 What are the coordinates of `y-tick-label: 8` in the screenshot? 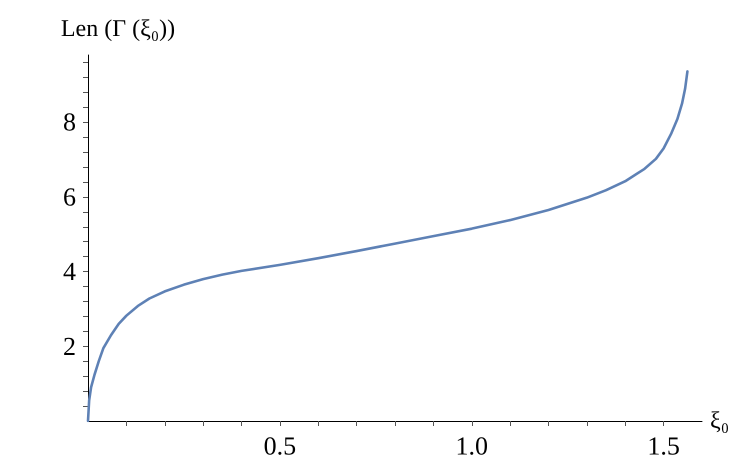 It's located at (69, 122).